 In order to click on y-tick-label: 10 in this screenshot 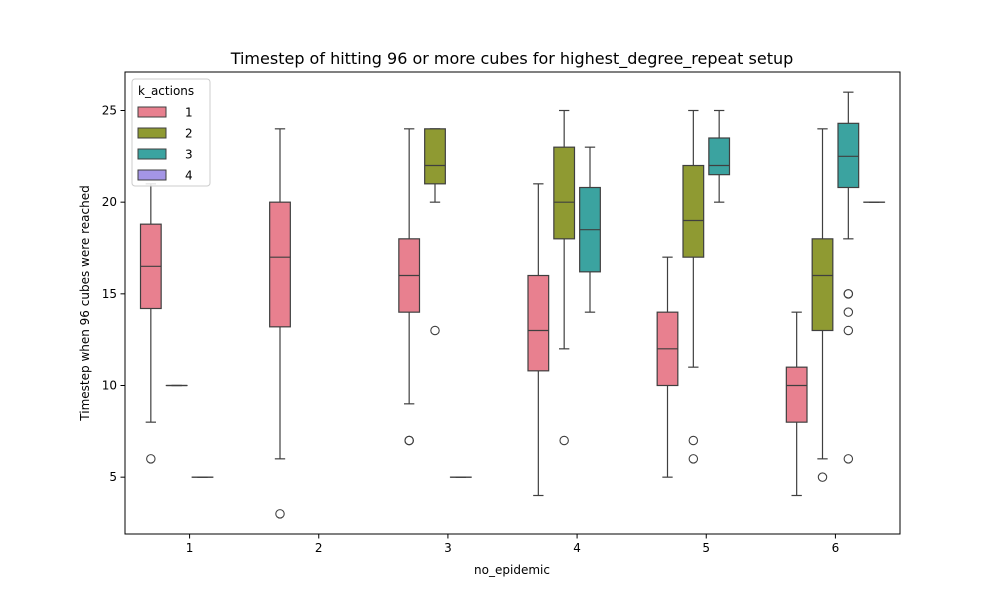, I will do `click(109, 386)`.